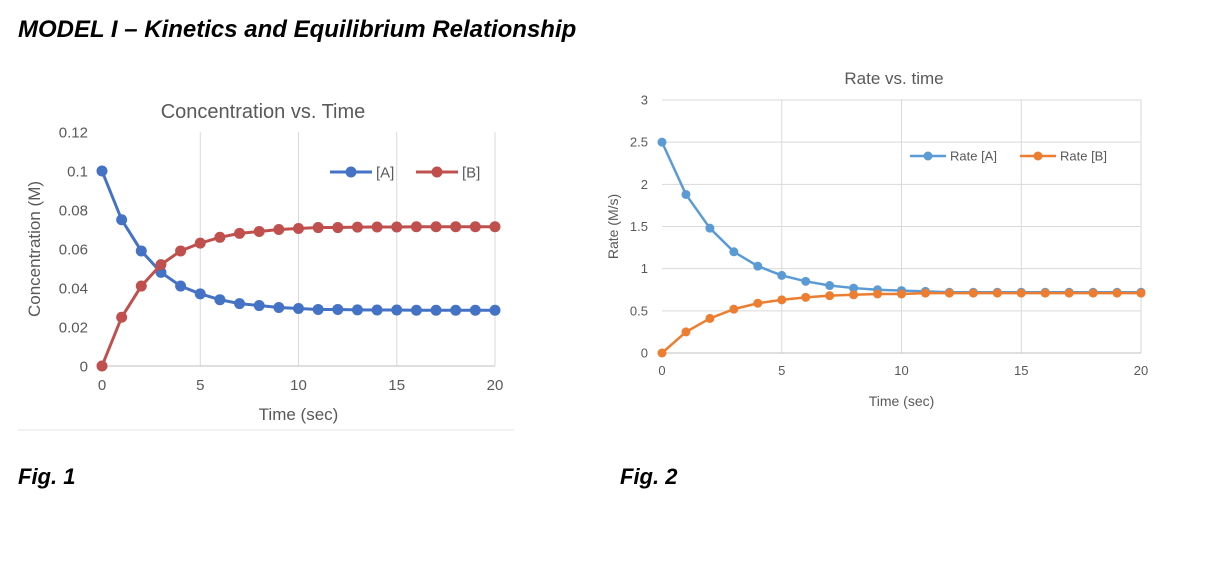 This screenshot has height=562, width=1208. I want to click on y-tick-label: 0.02, so click(73, 327).